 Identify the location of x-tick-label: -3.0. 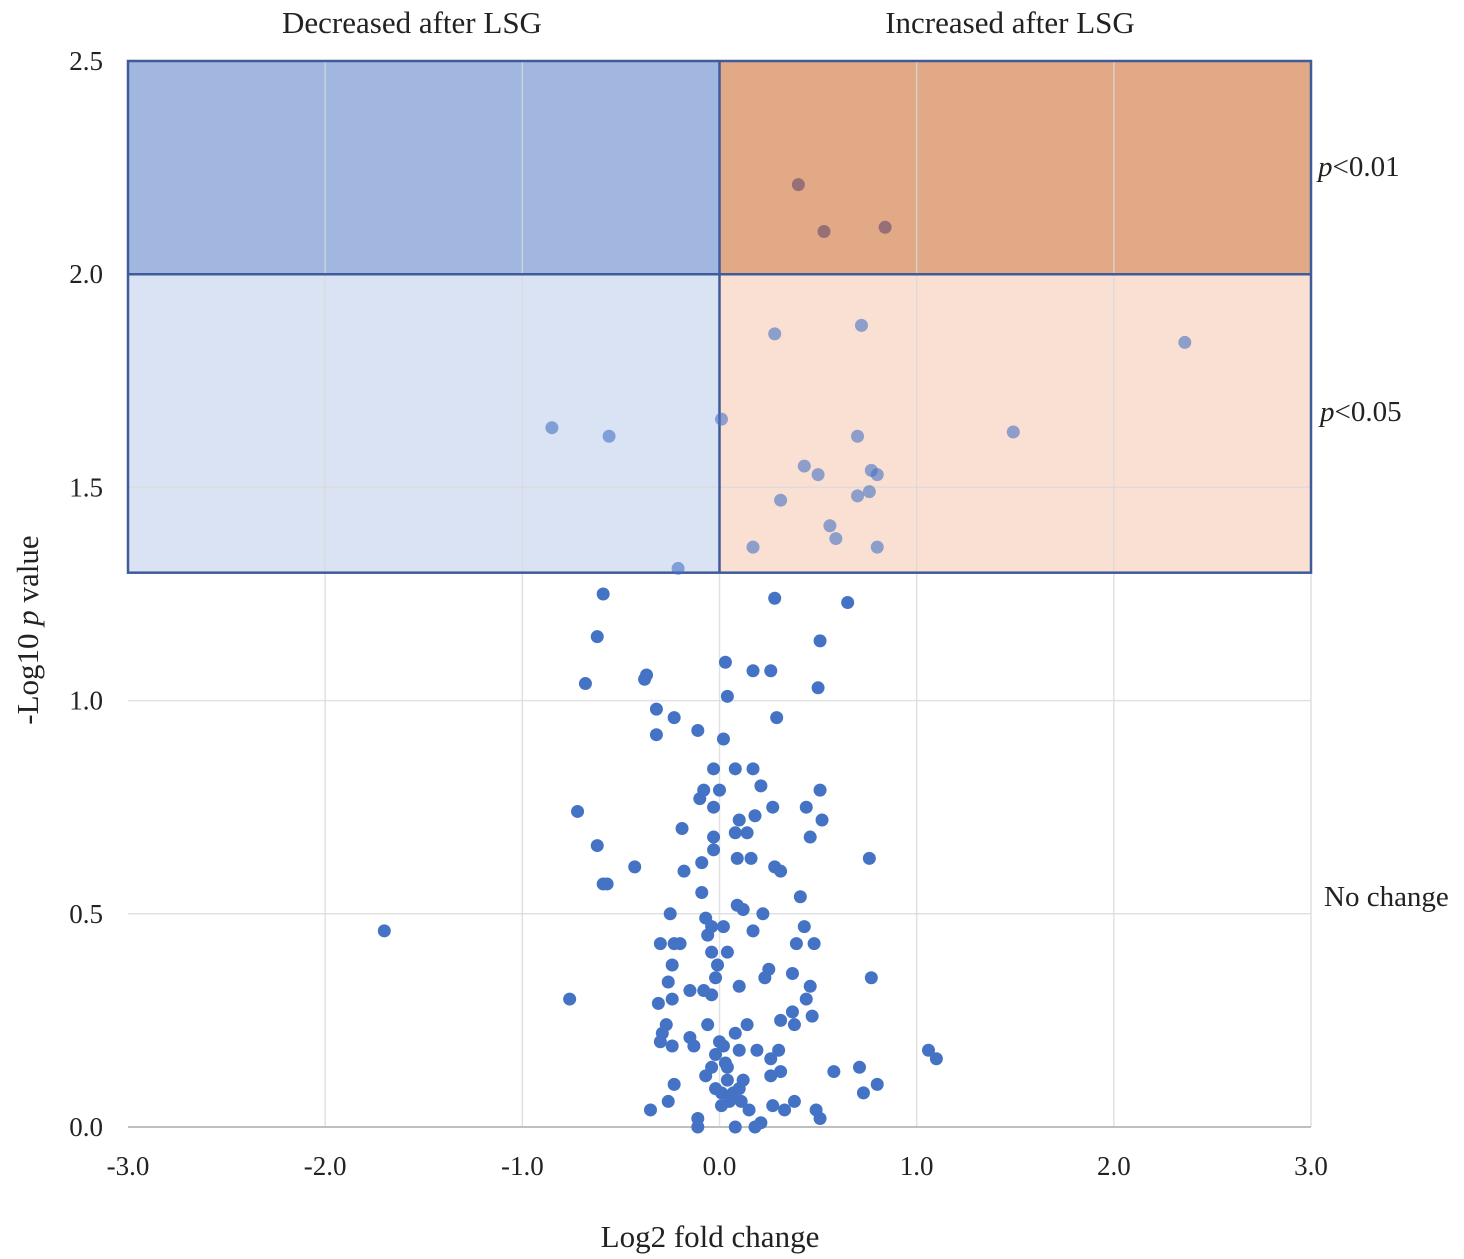
(128, 1166).